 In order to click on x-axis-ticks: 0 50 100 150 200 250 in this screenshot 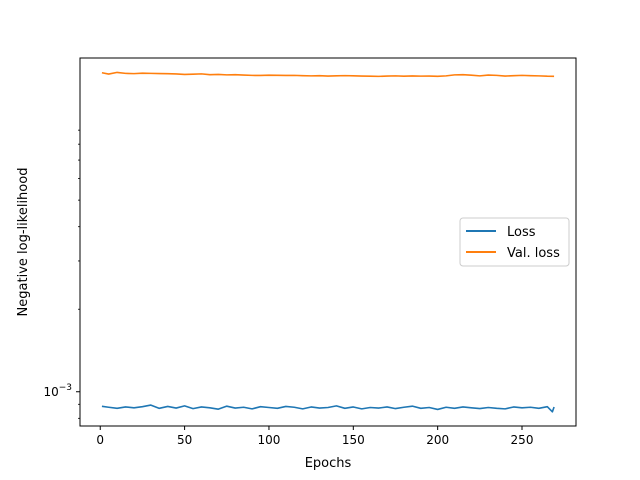, I will do `click(314, 436)`.